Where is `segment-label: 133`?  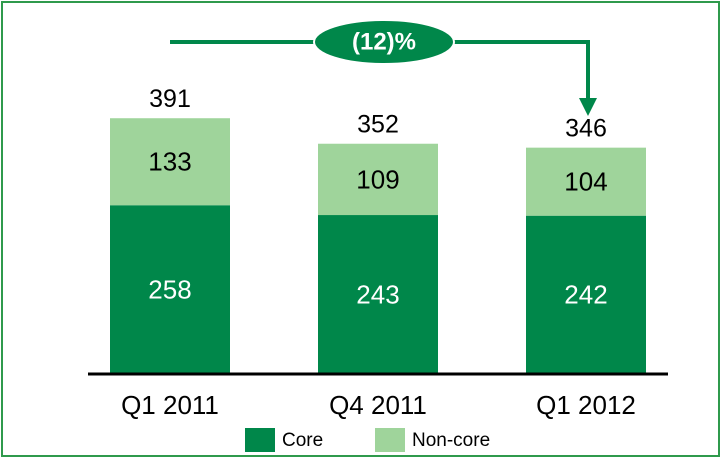 segment-label: 133 is located at coordinates (169, 162).